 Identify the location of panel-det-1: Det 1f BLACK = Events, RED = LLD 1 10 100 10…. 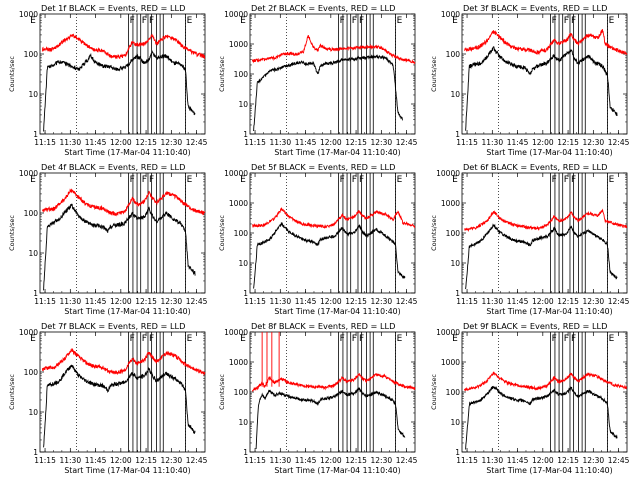
(108, 80).